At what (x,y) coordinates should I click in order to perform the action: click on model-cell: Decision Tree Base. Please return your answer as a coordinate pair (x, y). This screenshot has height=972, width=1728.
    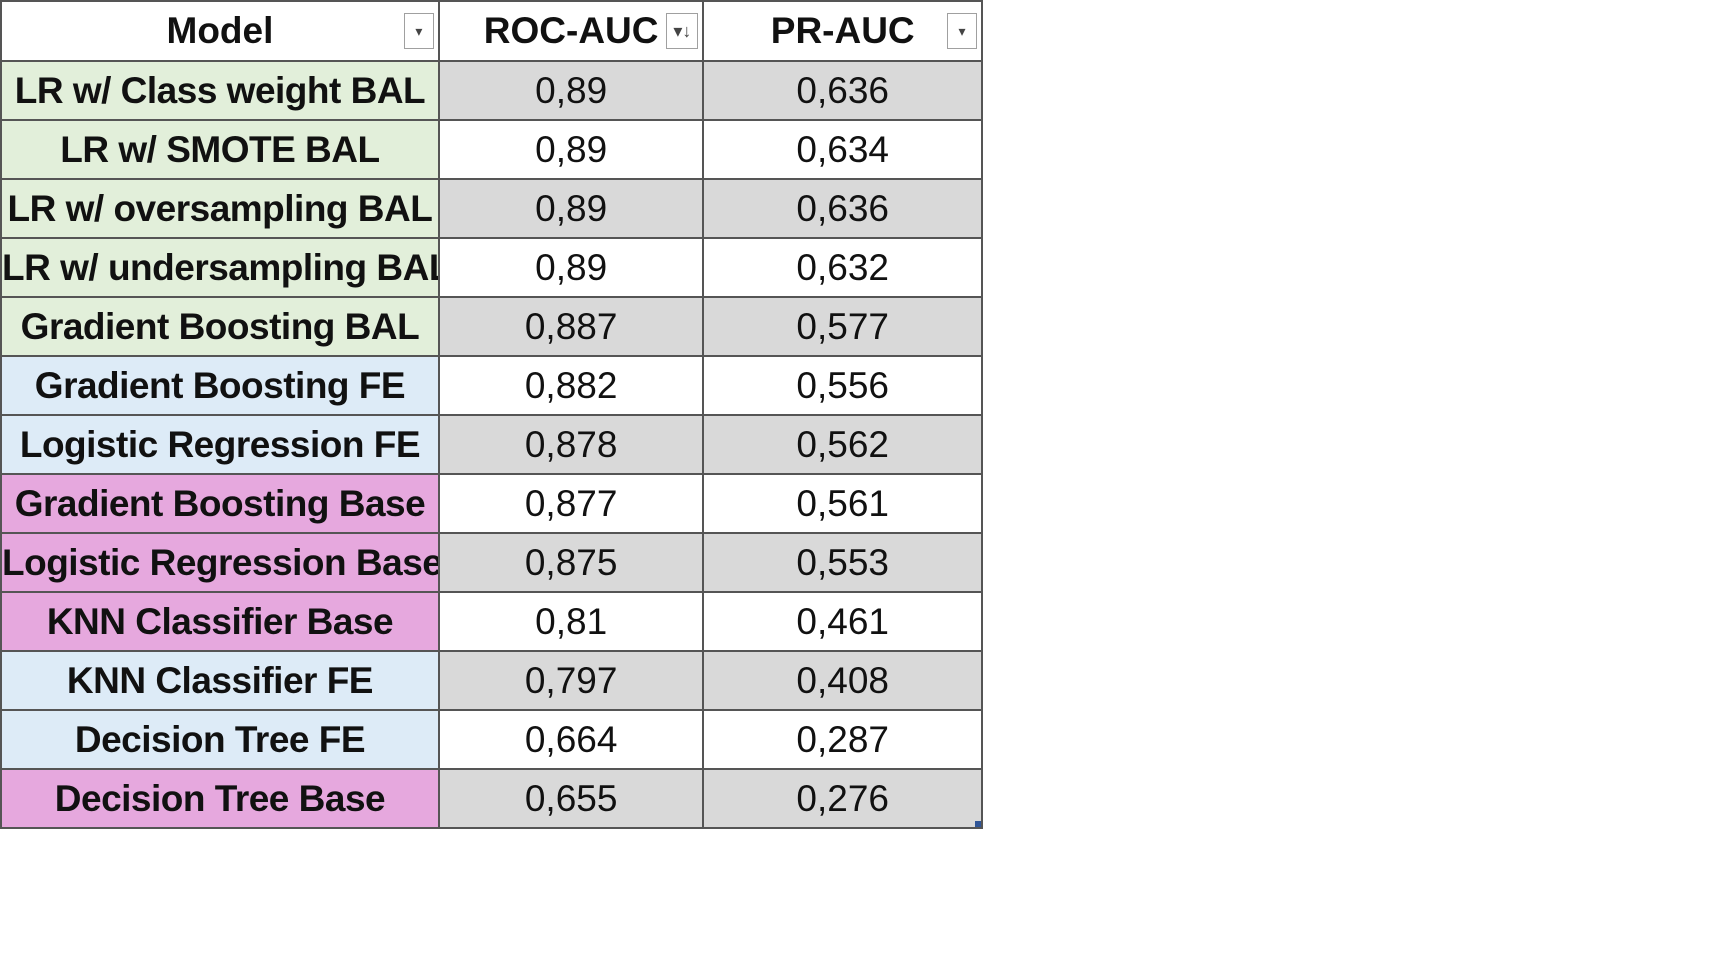
    Looking at the image, I should click on (220, 798).